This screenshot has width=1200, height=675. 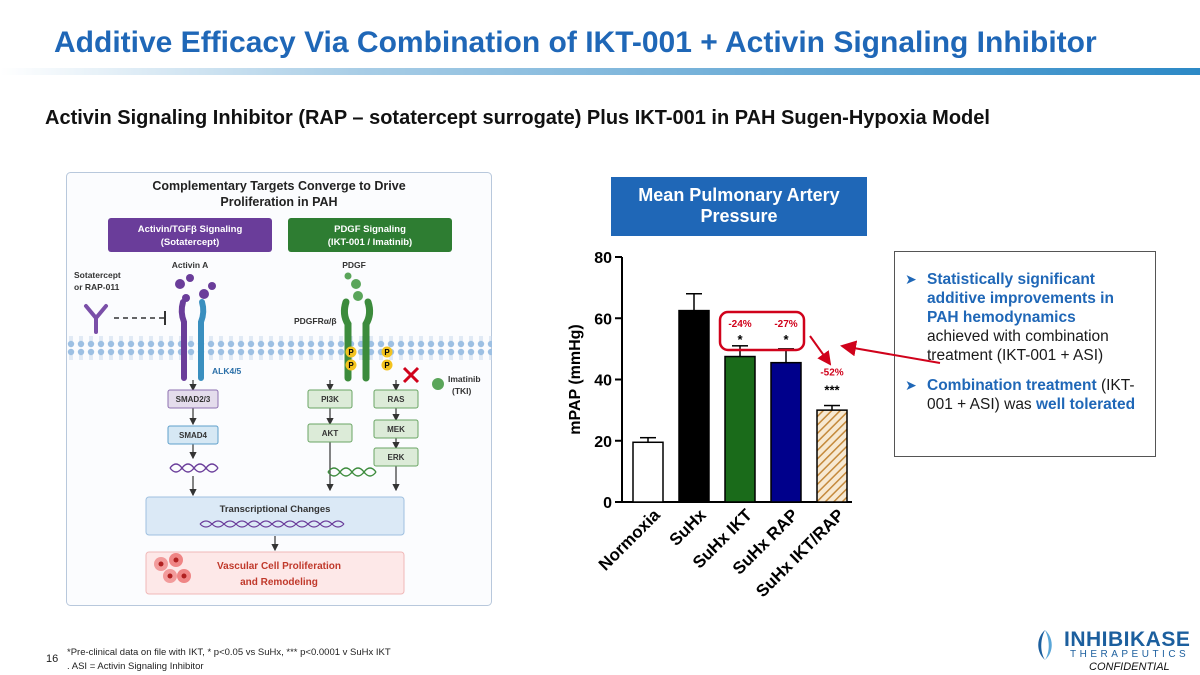 I want to click on pi3k-box, so click(x=330, y=399).